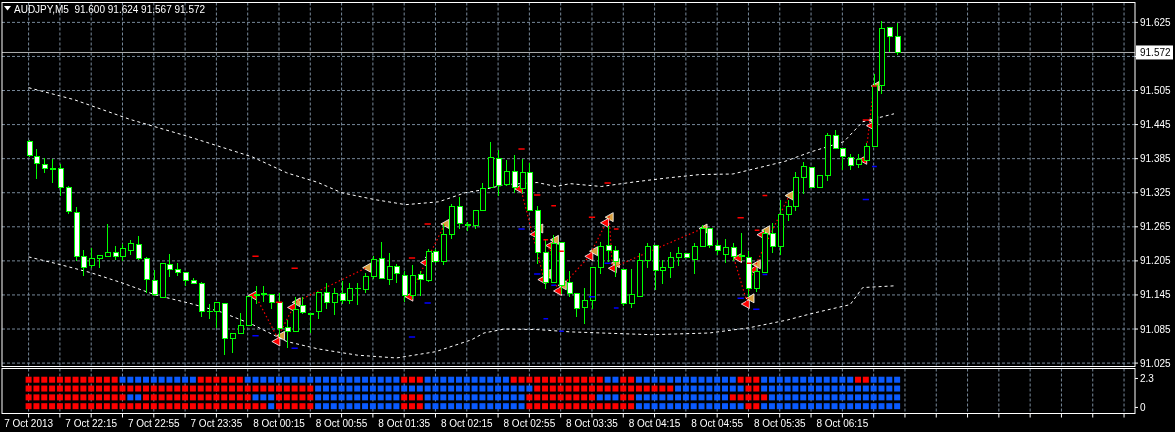 Image resolution: width=1175 pixels, height=432 pixels. What do you see at coordinates (341, 423) in the screenshot?
I see `x-tick-label: 8 Oct 00:55` at bounding box center [341, 423].